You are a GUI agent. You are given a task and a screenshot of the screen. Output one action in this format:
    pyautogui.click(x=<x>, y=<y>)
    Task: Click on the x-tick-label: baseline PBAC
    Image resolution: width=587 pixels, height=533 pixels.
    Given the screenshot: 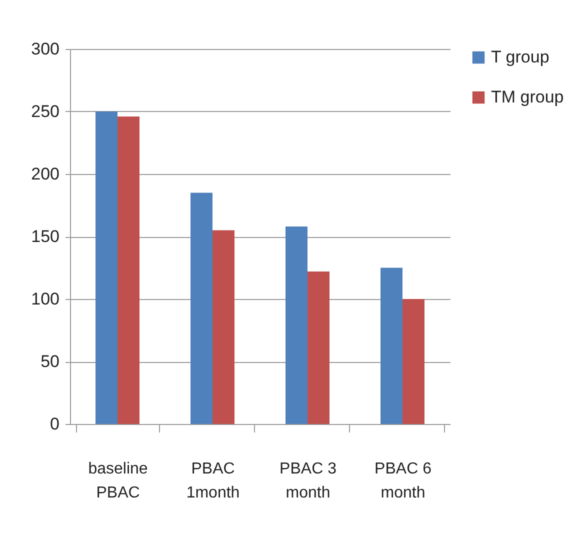 What is the action you would take?
    pyautogui.click(x=118, y=481)
    